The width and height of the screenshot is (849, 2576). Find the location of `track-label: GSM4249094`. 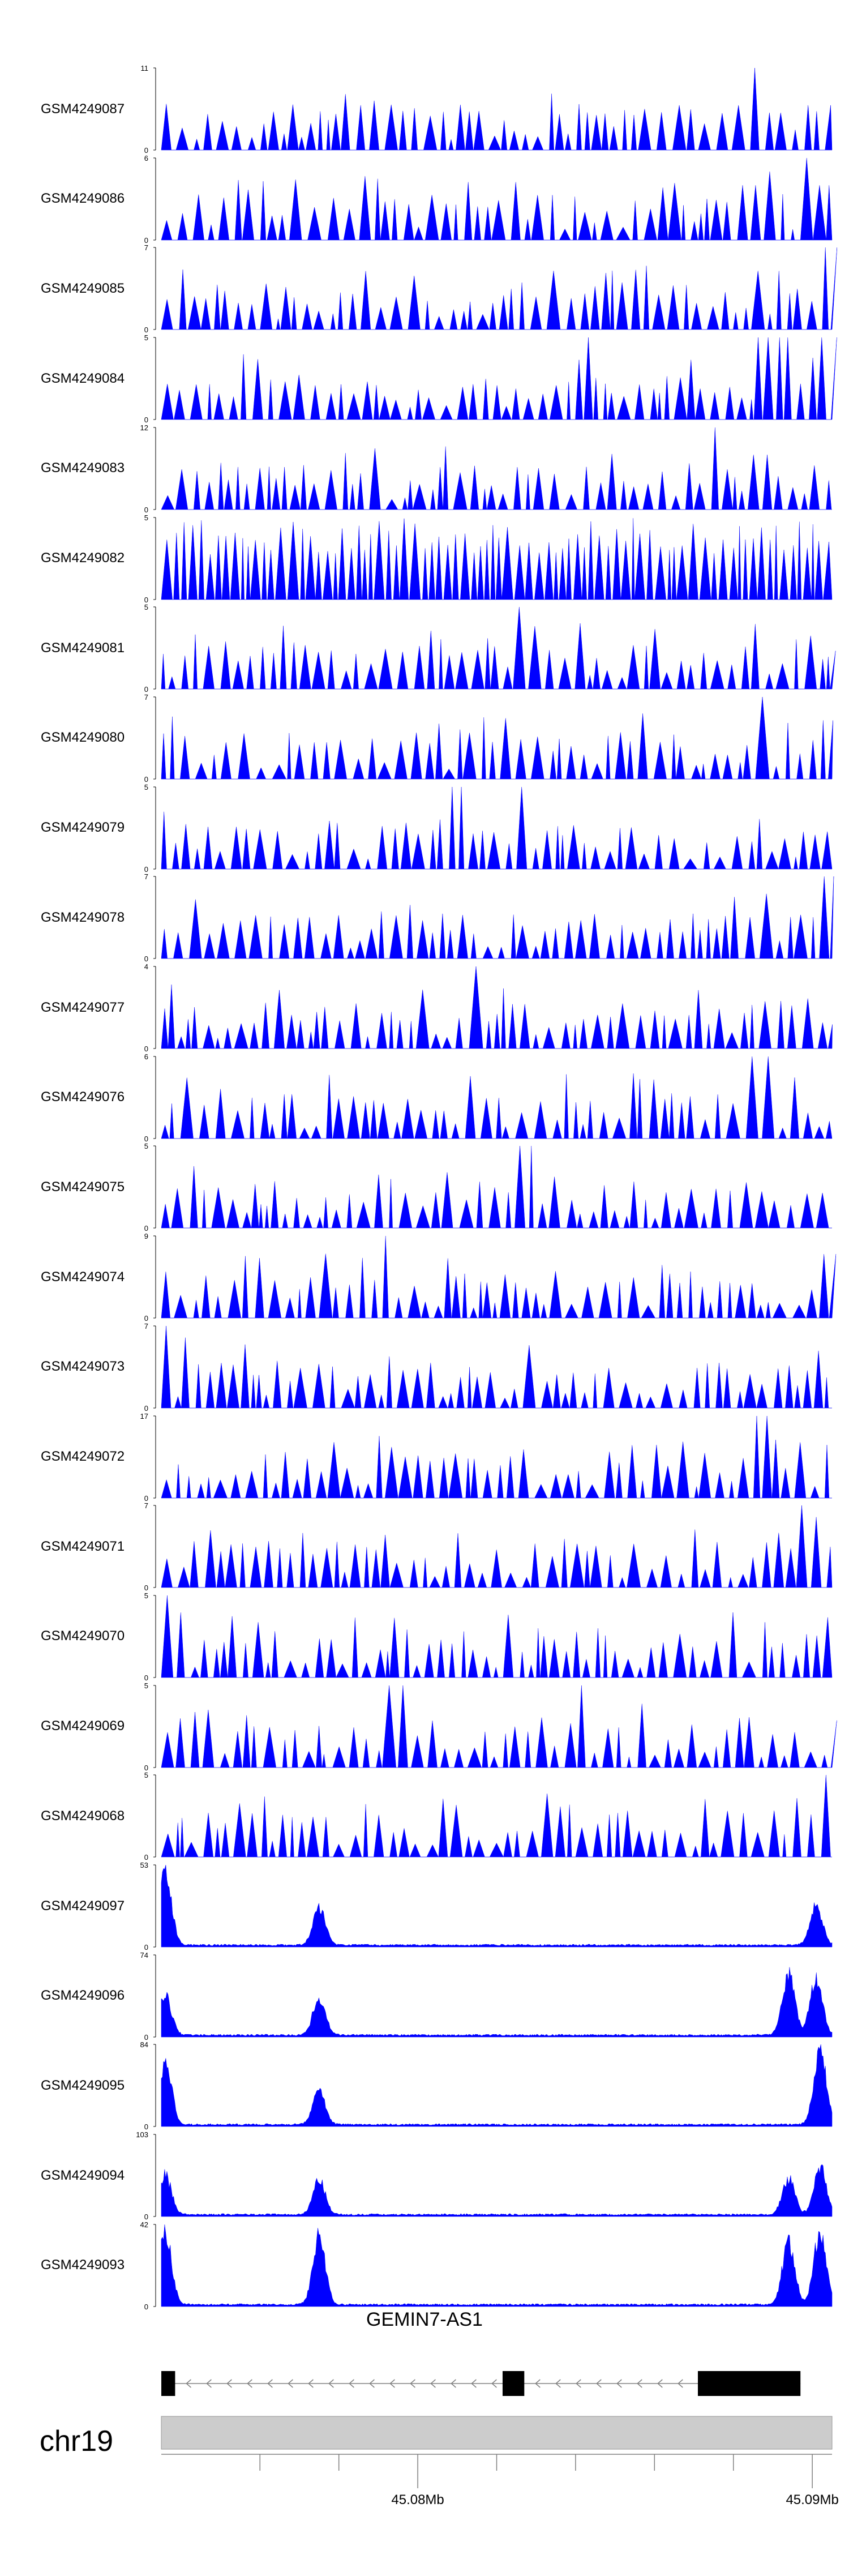

track-label: GSM4249094 is located at coordinates (83, 2175).